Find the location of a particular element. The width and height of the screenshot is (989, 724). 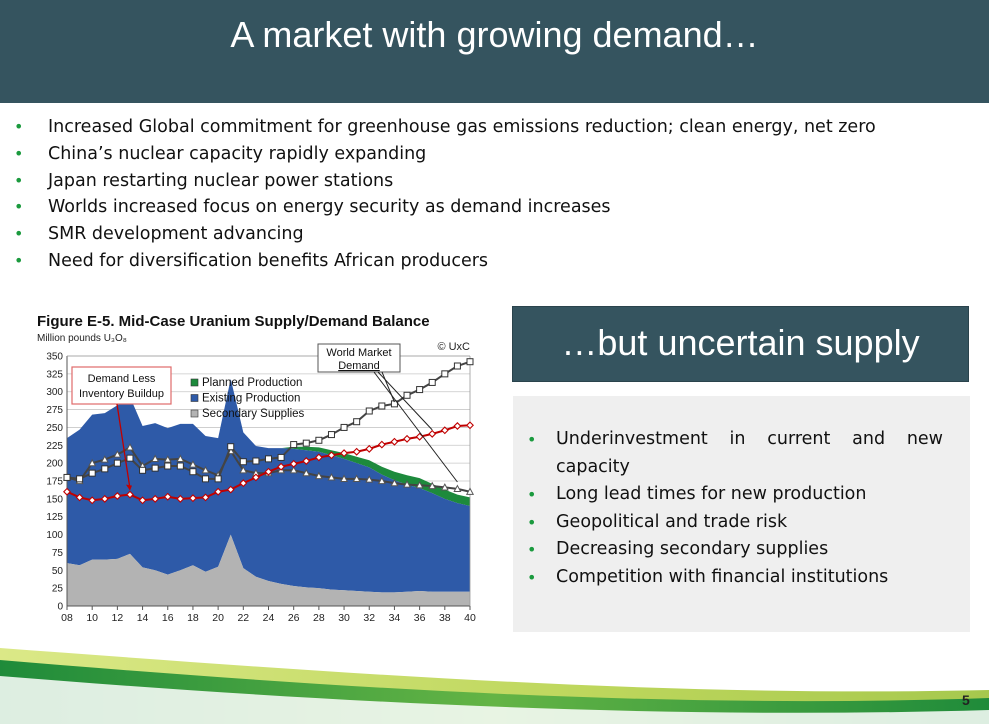

supply-bullet-item: • Competition with financial institutions is located at coordinates (741, 578).